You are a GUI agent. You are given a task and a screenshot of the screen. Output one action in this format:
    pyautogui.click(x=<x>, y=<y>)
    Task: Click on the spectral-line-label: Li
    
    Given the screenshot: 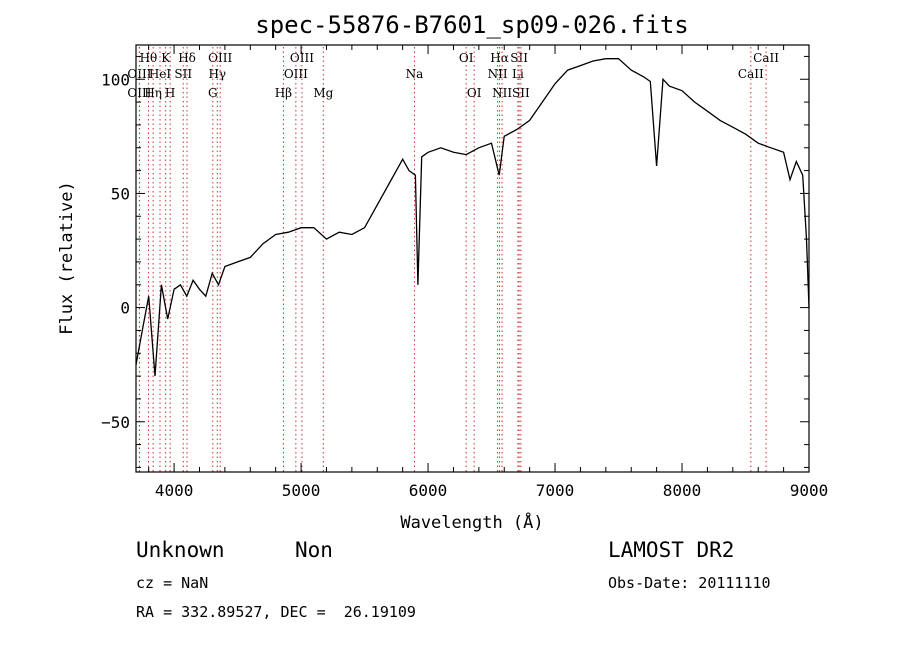 What is the action you would take?
    pyautogui.click(x=518, y=74)
    